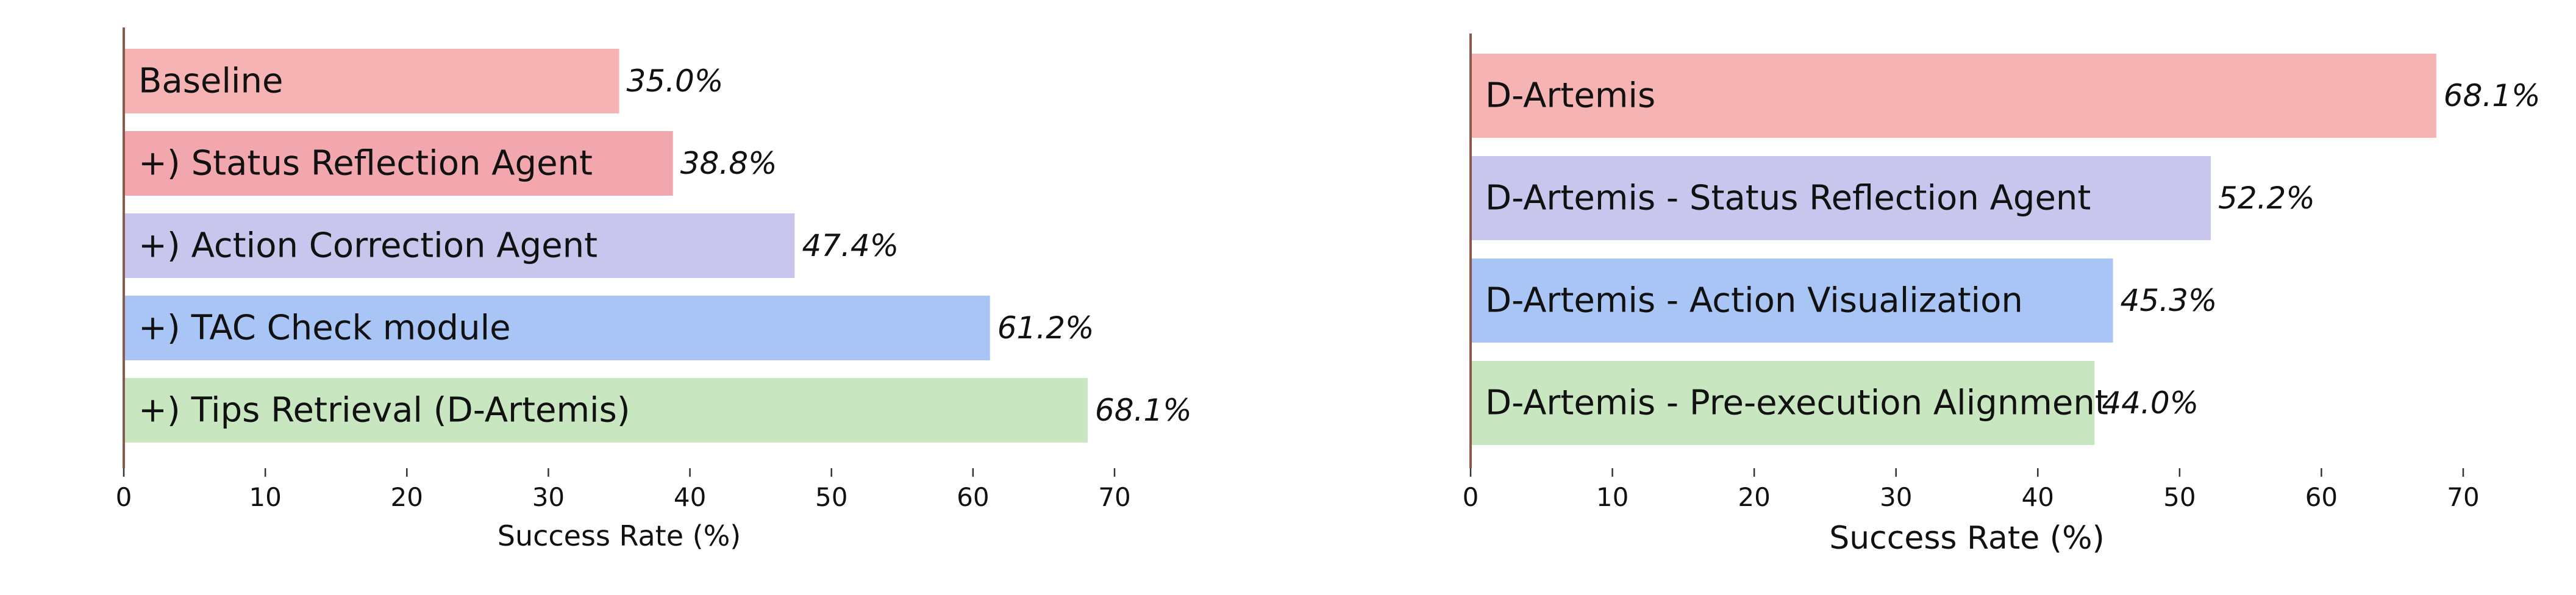 The image size is (2576, 595). I want to click on bar-value-label: 47.4%, so click(850, 245).